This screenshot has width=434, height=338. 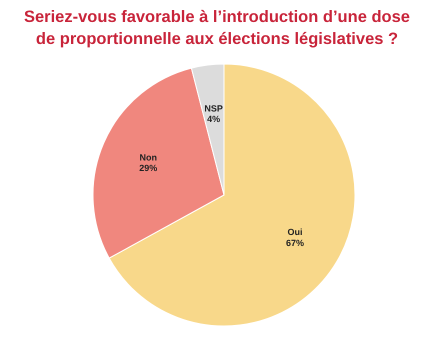 I want to click on slice-label: Oui, so click(x=295, y=232).